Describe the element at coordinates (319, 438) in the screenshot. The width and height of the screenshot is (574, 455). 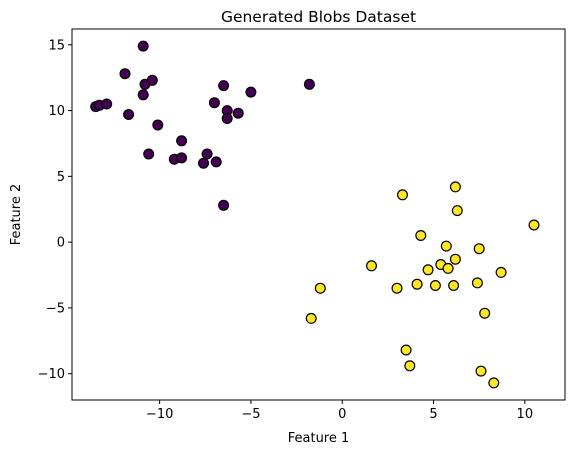
I see `x-axis-label: Feature 1` at that location.